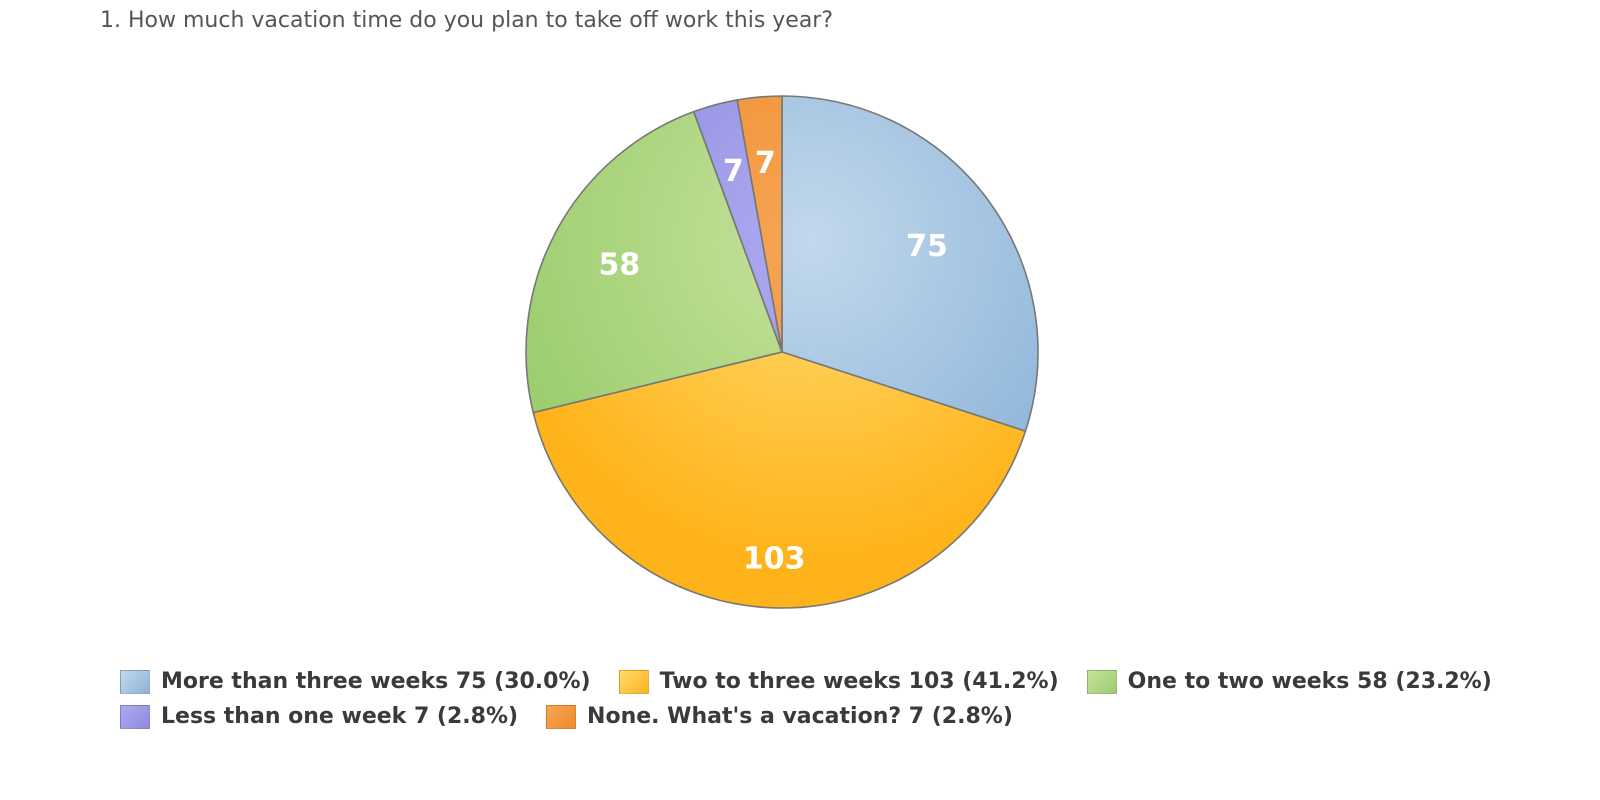 This screenshot has height=800, width=1600. I want to click on pie-labels: 75 103 58 7 7, so click(773, 361).